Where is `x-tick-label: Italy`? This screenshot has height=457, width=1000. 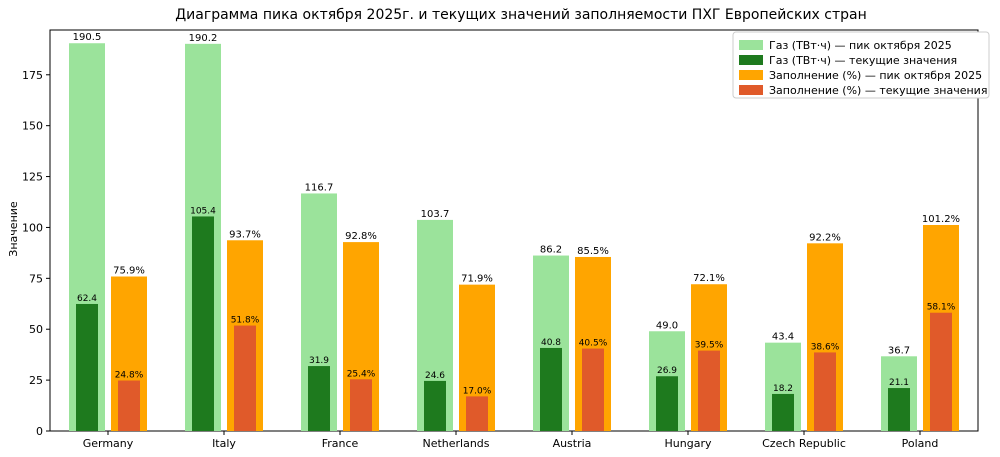 x-tick-label: Italy is located at coordinates (224, 443).